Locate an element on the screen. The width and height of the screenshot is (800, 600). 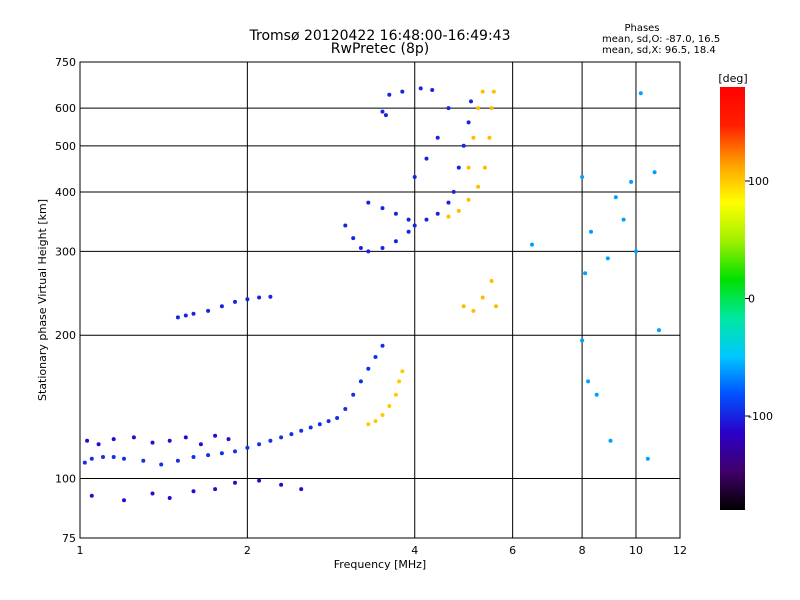
x-tick-label: 1 is located at coordinates (80, 550).